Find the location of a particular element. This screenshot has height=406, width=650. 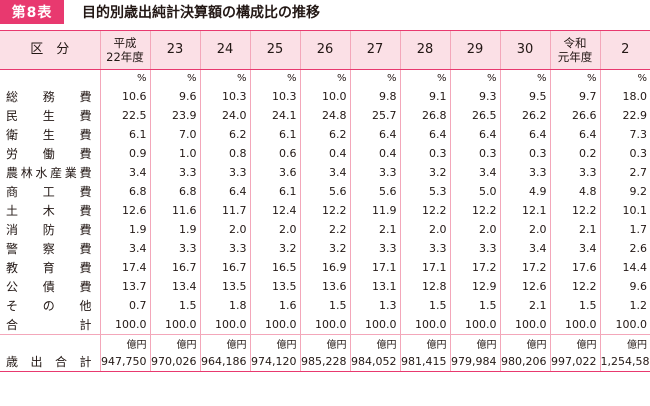

table-cell: 1.7 is located at coordinates (624, 229).